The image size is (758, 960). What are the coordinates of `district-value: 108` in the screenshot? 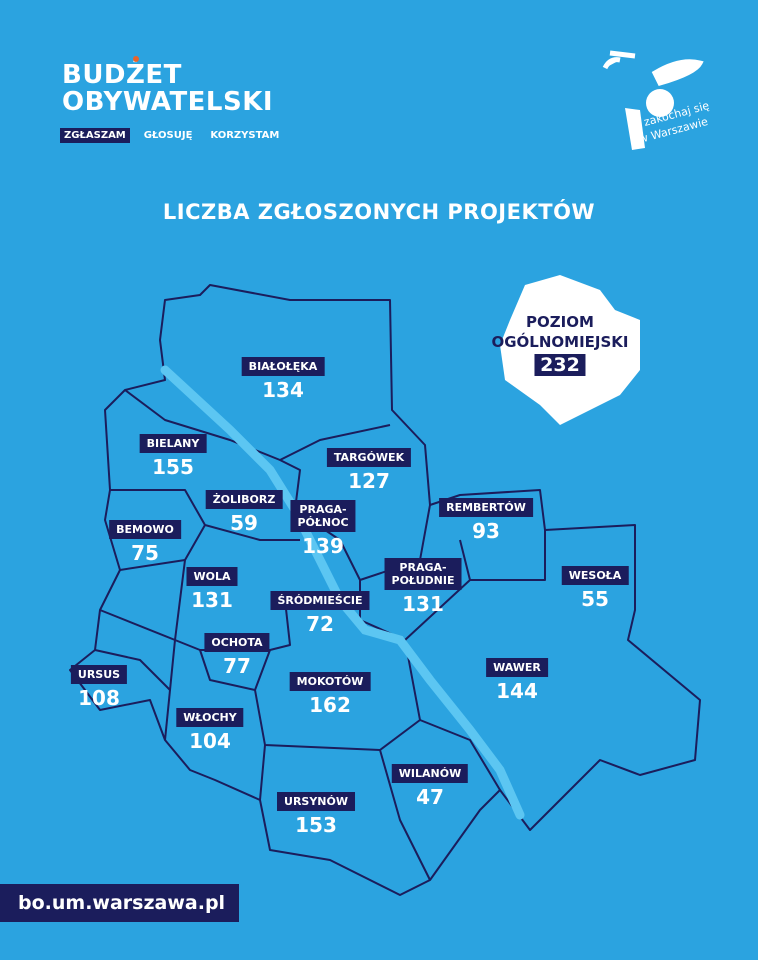 It's located at (99, 698).